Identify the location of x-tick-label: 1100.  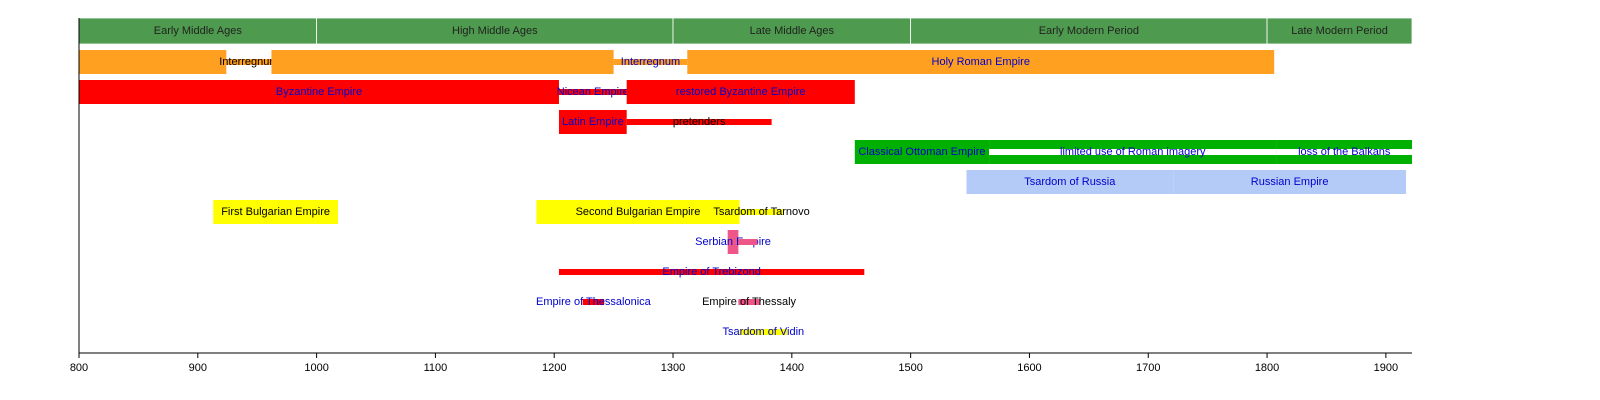
(436, 368).